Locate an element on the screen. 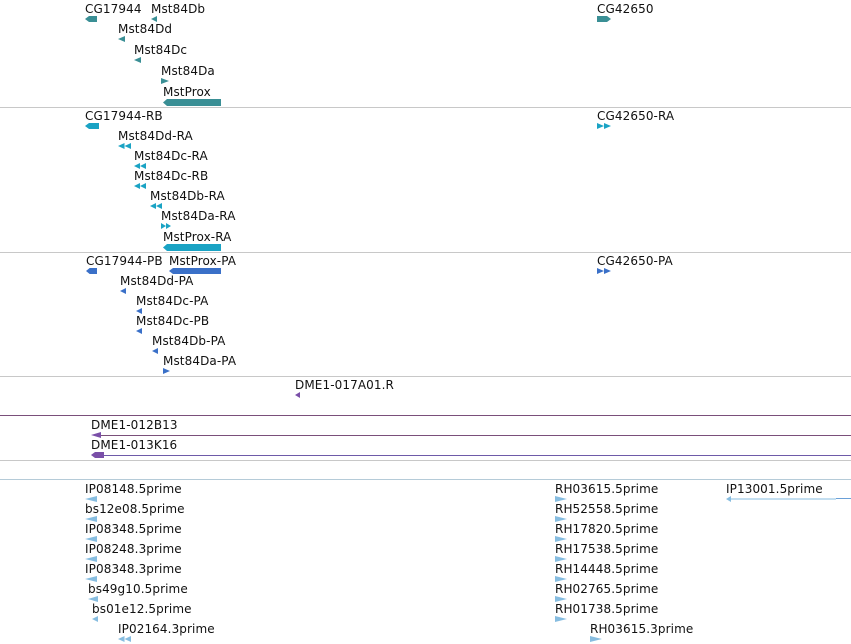  feature-label: Mst84Dd-PA is located at coordinates (157, 281).